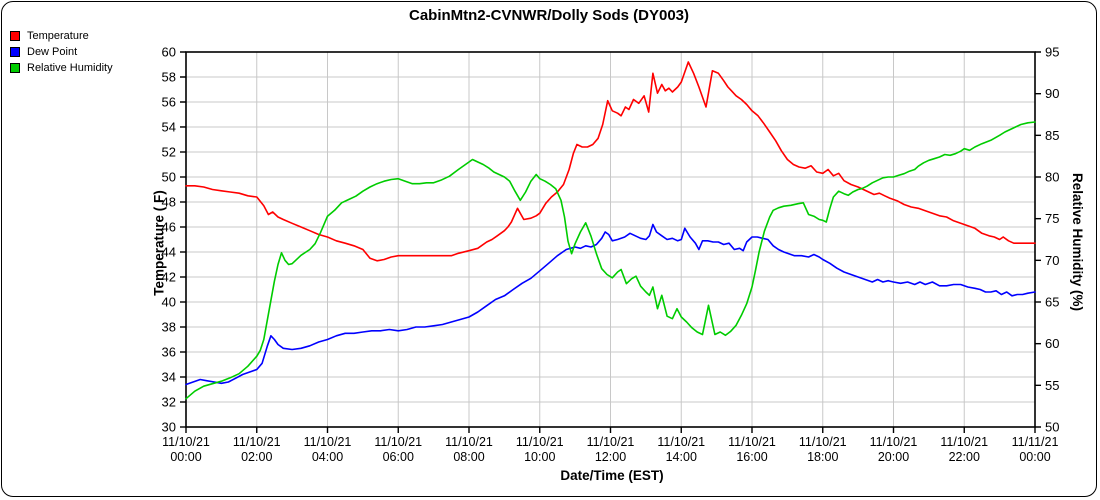  I want to click on legend-item-dew-point: Dew Point, so click(61, 52).